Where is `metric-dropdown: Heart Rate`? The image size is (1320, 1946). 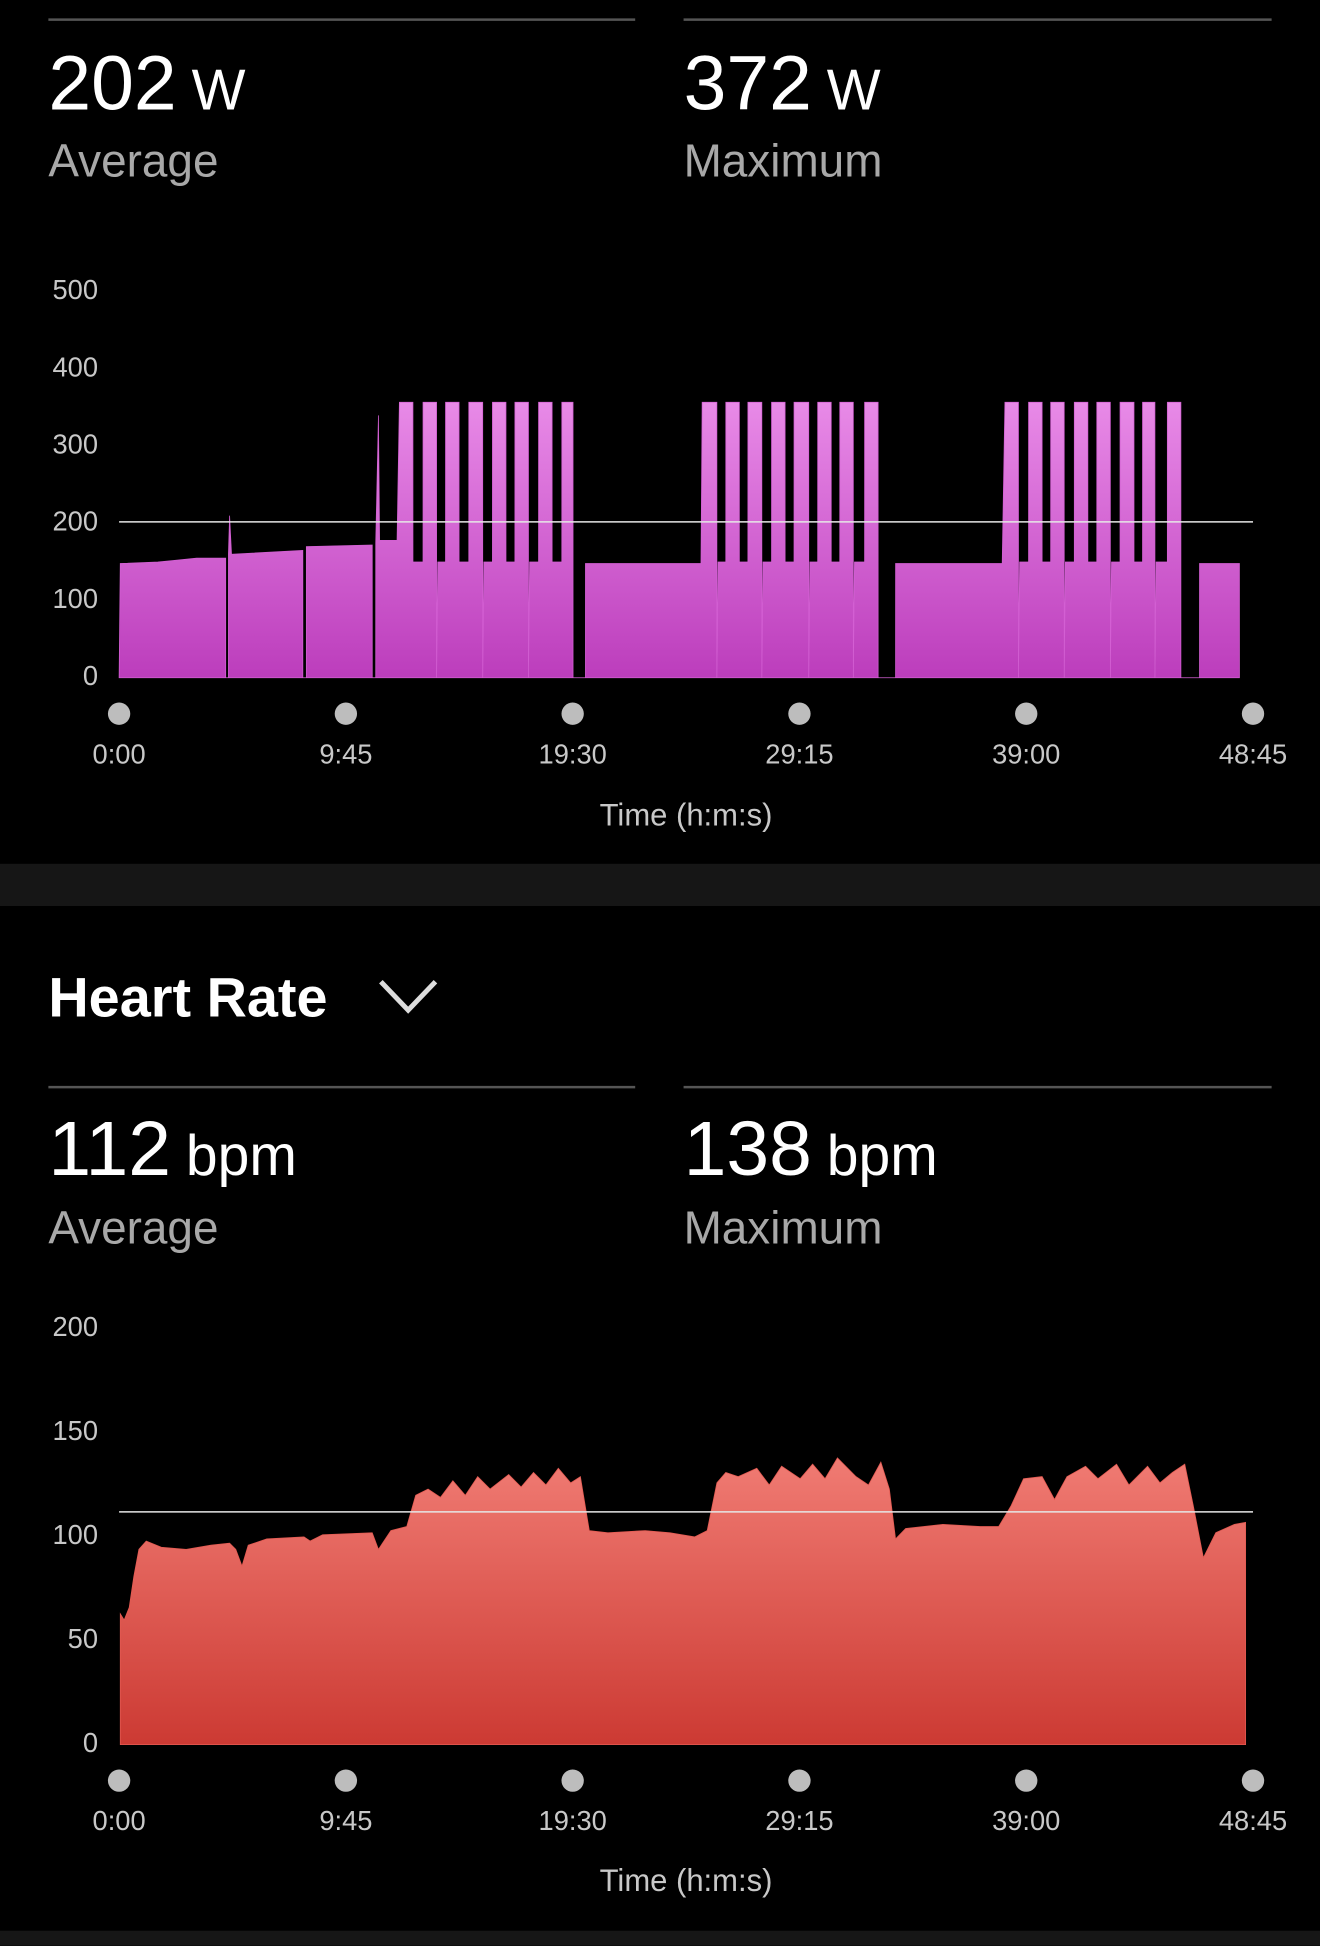 metric-dropdown: Heart Rate is located at coordinates (243, 996).